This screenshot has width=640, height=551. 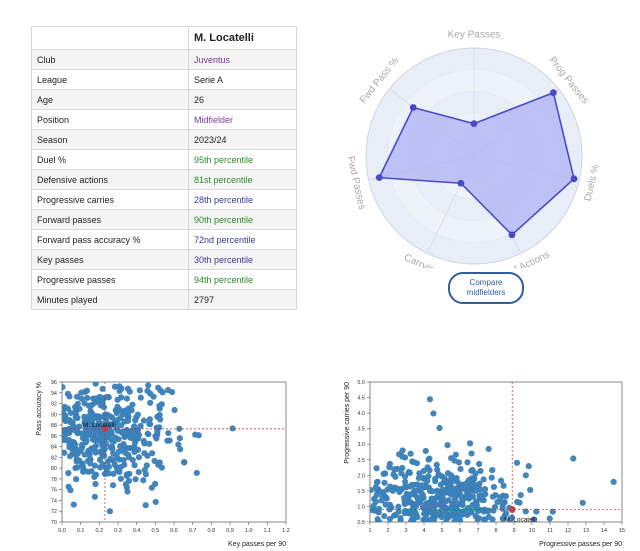 I want to click on stat-label: League, so click(x=110, y=79).